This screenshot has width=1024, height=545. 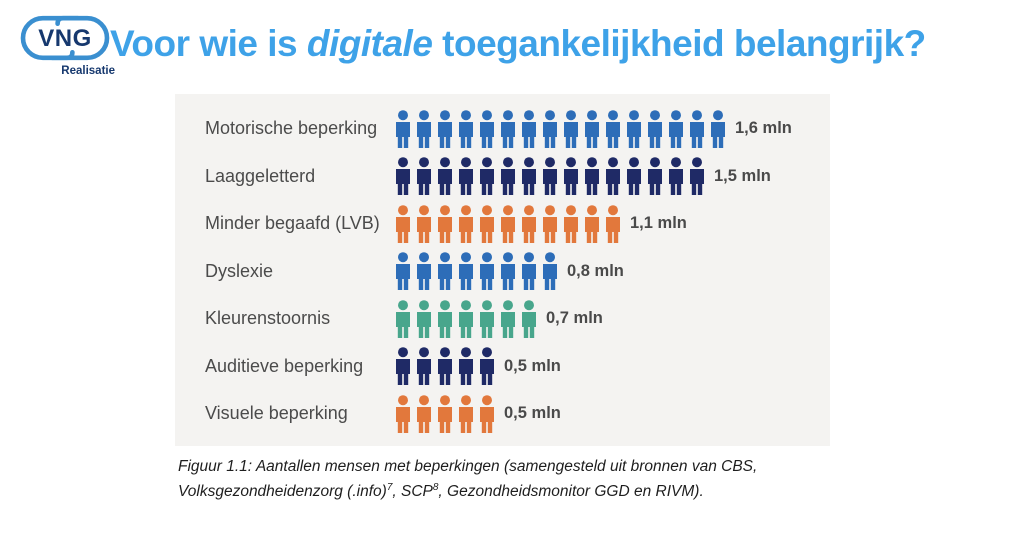 What do you see at coordinates (571, 492) in the screenshot?
I see `caption-line2-c: , Gezondheidsmonitor GGD en RIVM).` at bounding box center [571, 492].